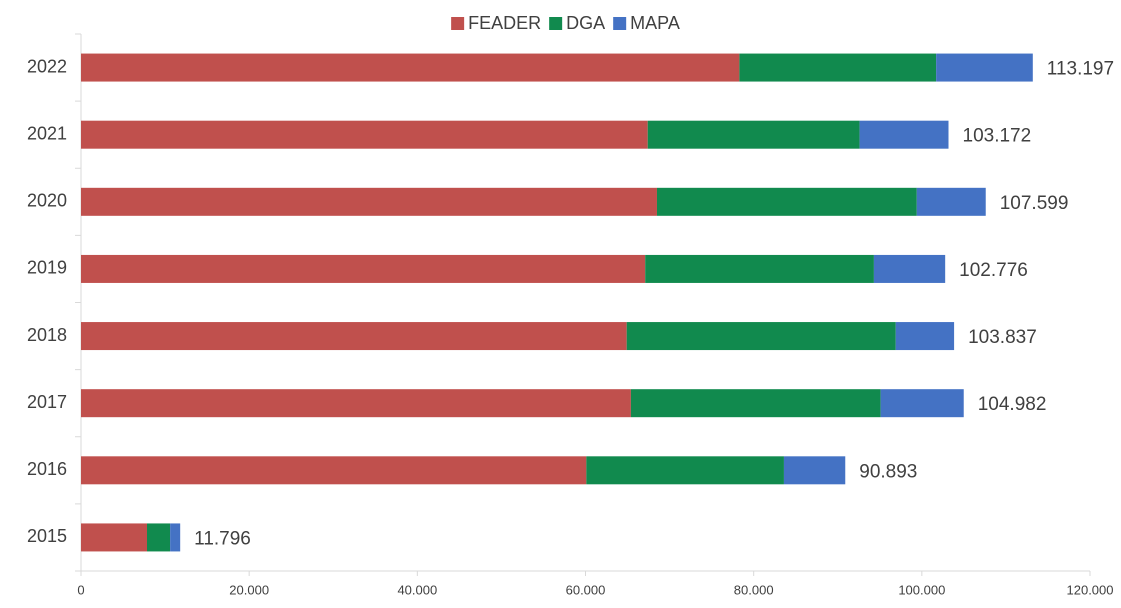  Describe the element at coordinates (504, 23) in the screenshot. I see `legend-label: FEADER` at that location.